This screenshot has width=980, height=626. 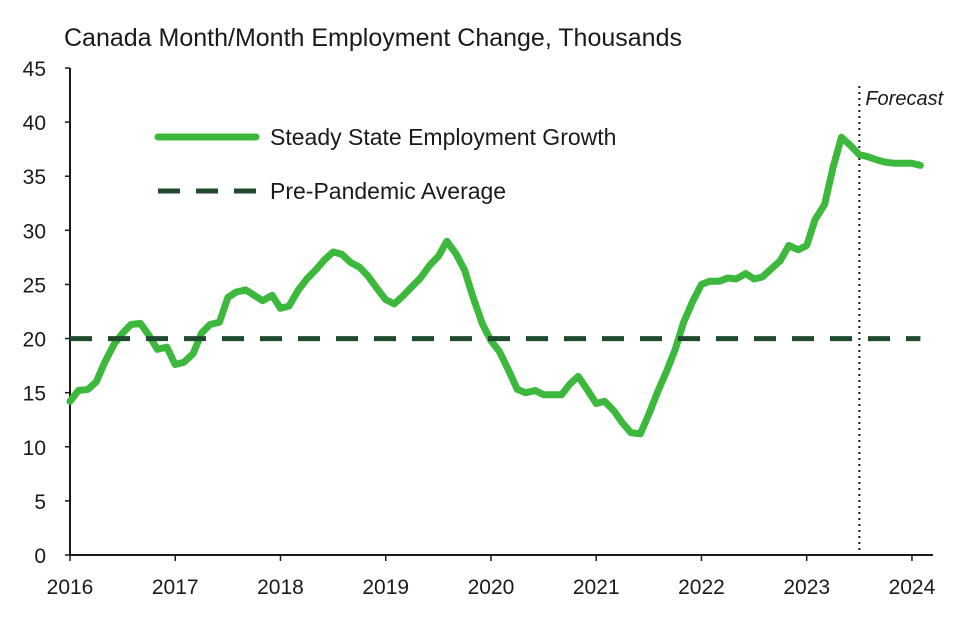 I want to click on legend-label: Pre-Pandemic Average, so click(x=388, y=191).